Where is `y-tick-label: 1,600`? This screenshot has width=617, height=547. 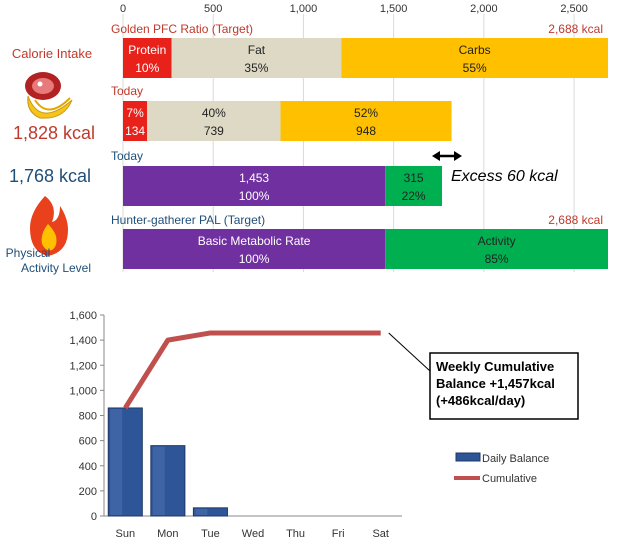
y-tick-label: 1,600 is located at coordinates (83, 316).